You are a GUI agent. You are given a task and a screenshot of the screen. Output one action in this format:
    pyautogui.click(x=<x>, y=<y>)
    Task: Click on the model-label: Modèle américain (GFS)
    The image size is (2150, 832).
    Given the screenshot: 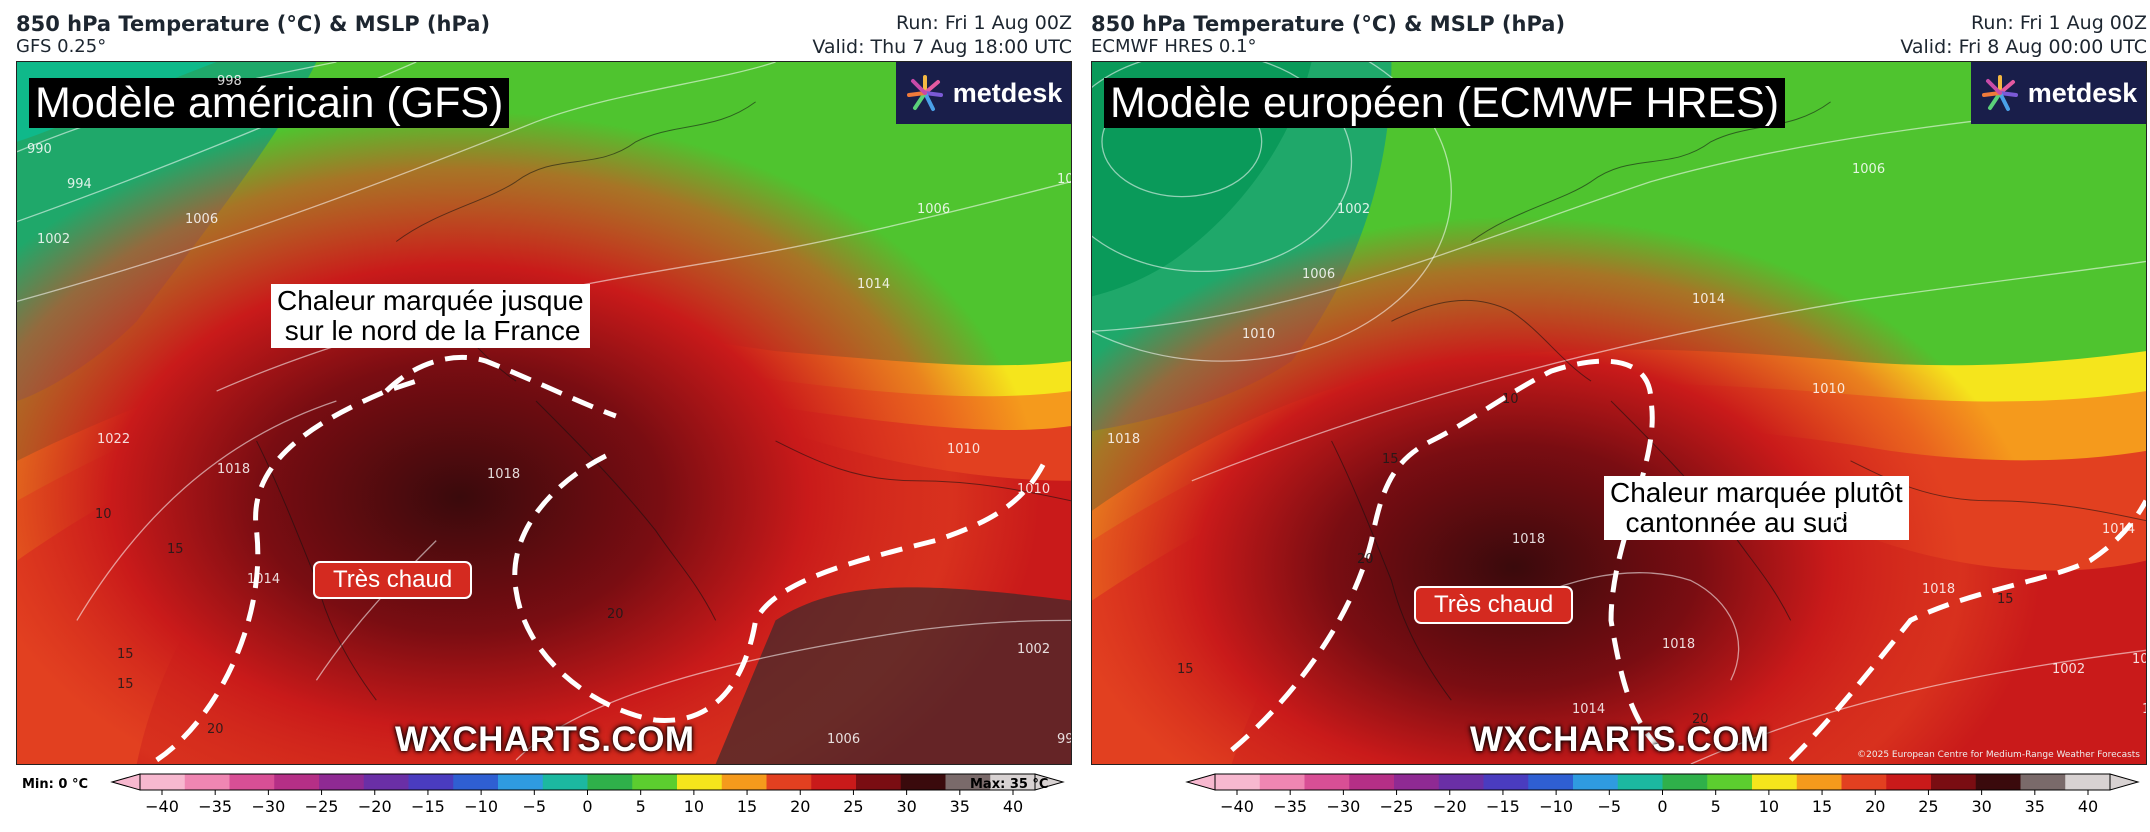 What is the action you would take?
    pyautogui.click(x=269, y=103)
    